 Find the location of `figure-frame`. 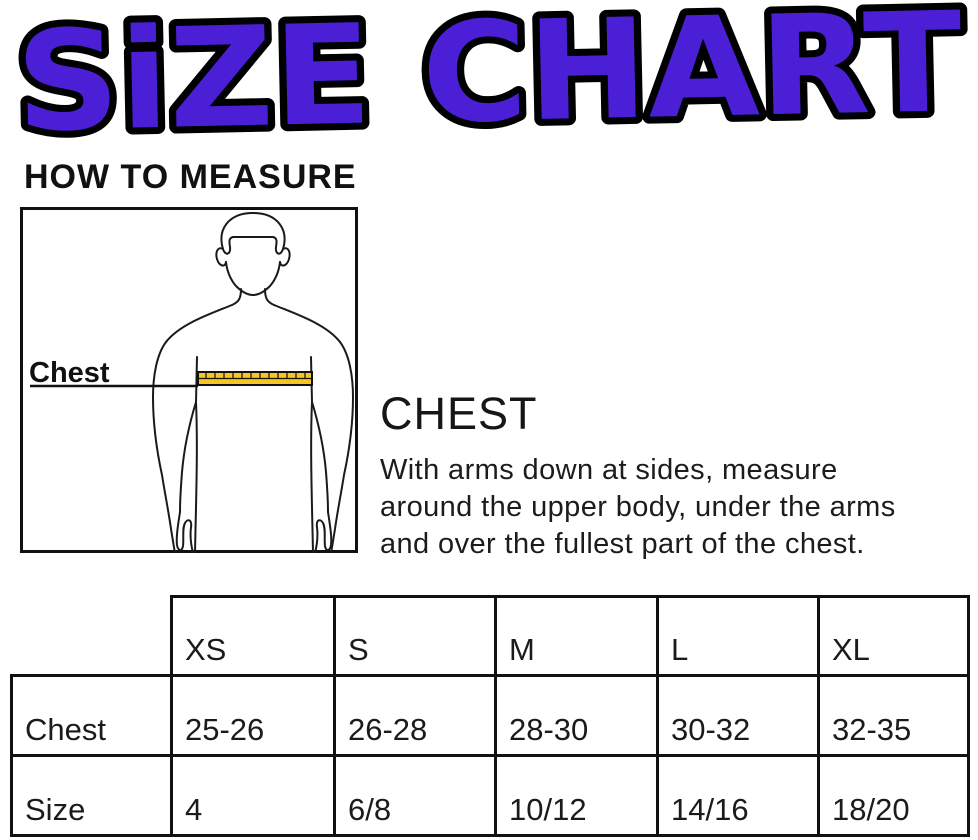

figure-frame is located at coordinates (189, 380).